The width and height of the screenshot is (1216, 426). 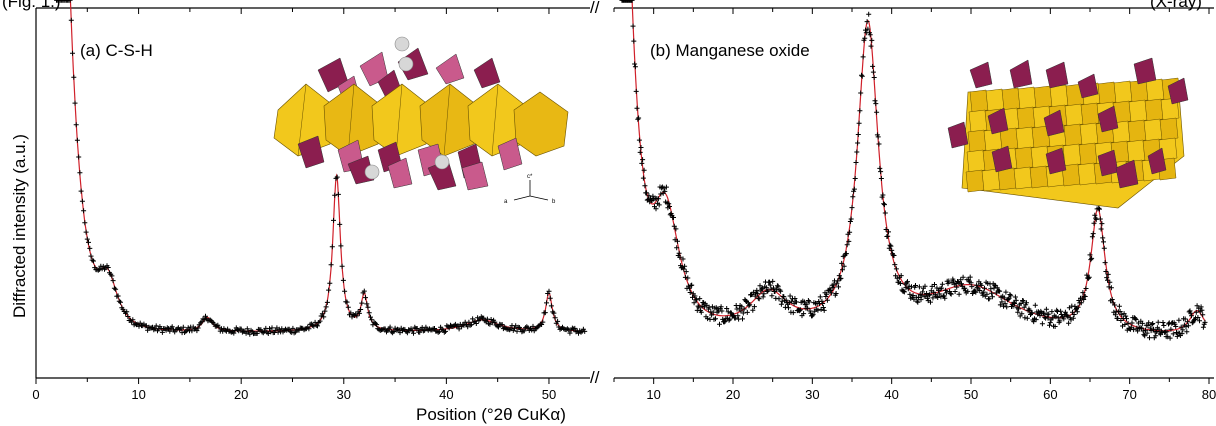 I want to click on axis-break-bottom: //, so click(x=595, y=377).